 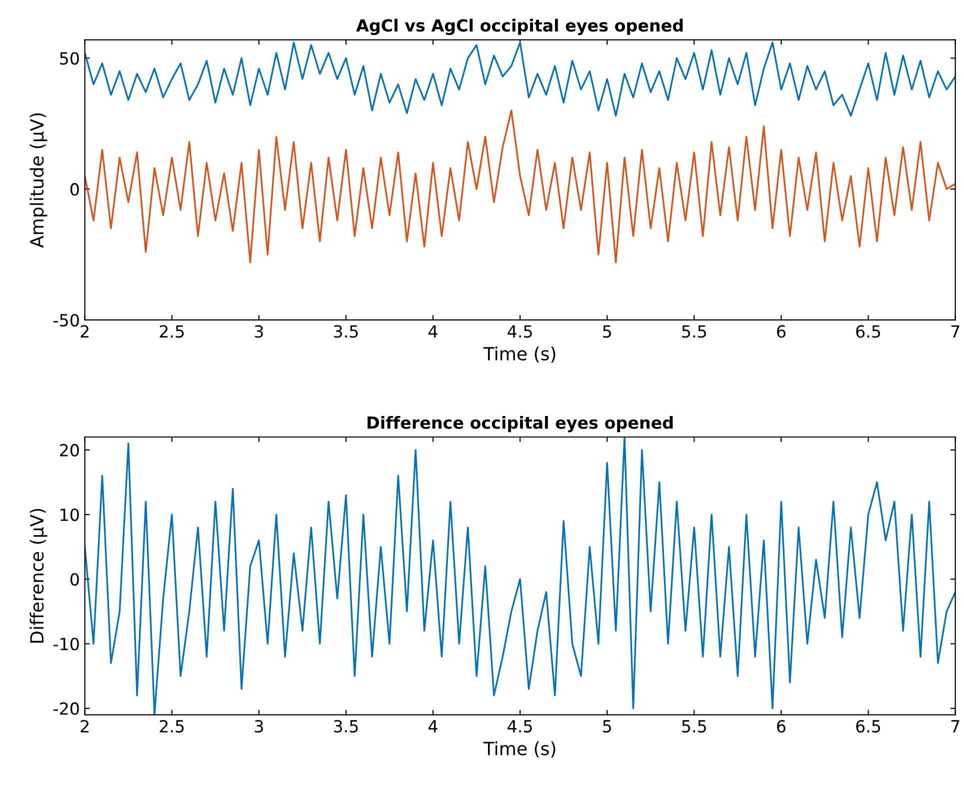 I want to click on y-axis-title: Difference (μV), so click(x=39, y=575).